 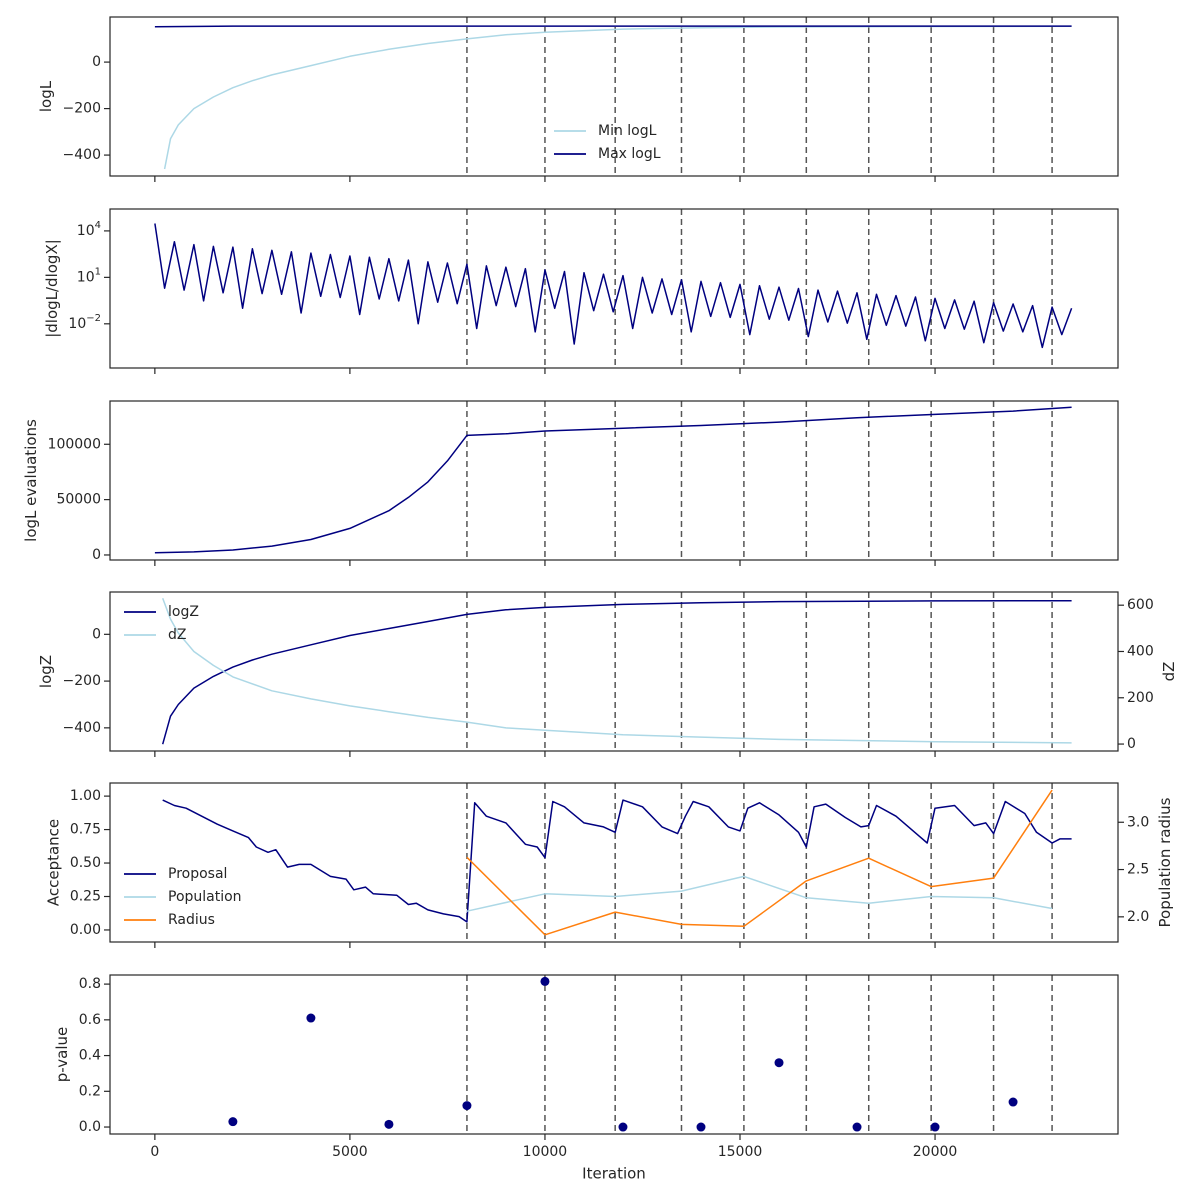 What do you see at coordinates (46, 671) in the screenshot?
I see `y-axis-label: logZ` at bounding box center [46, 671].